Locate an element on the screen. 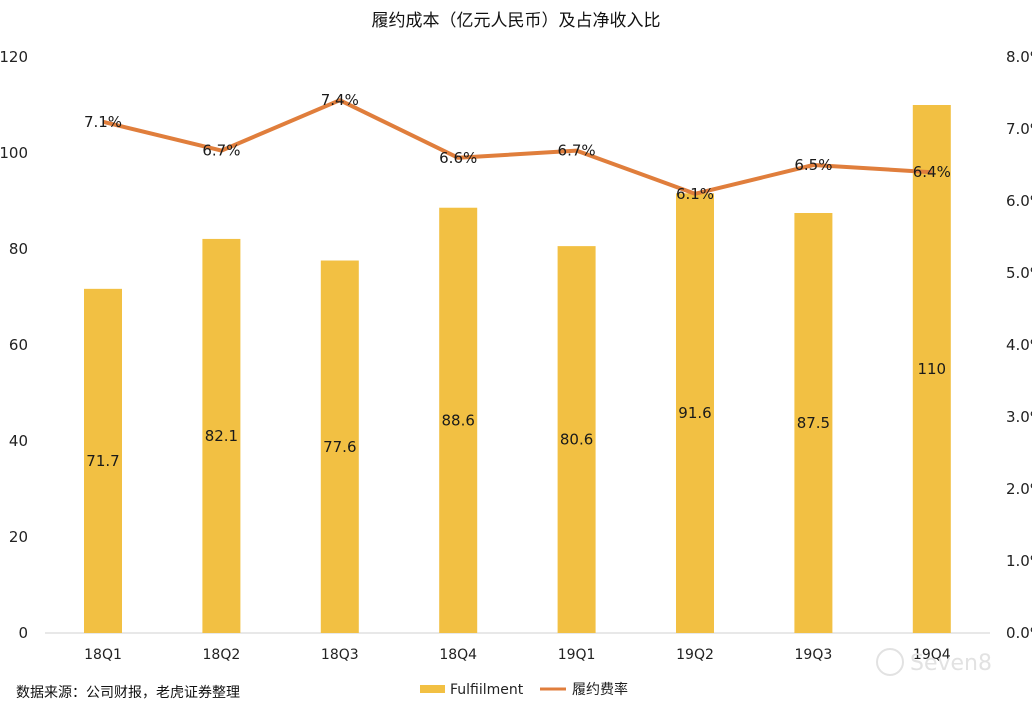 The height and width of the screenshot is (702, 1032). rate-value-label: 7.1% is located at coordinates (103, 122).